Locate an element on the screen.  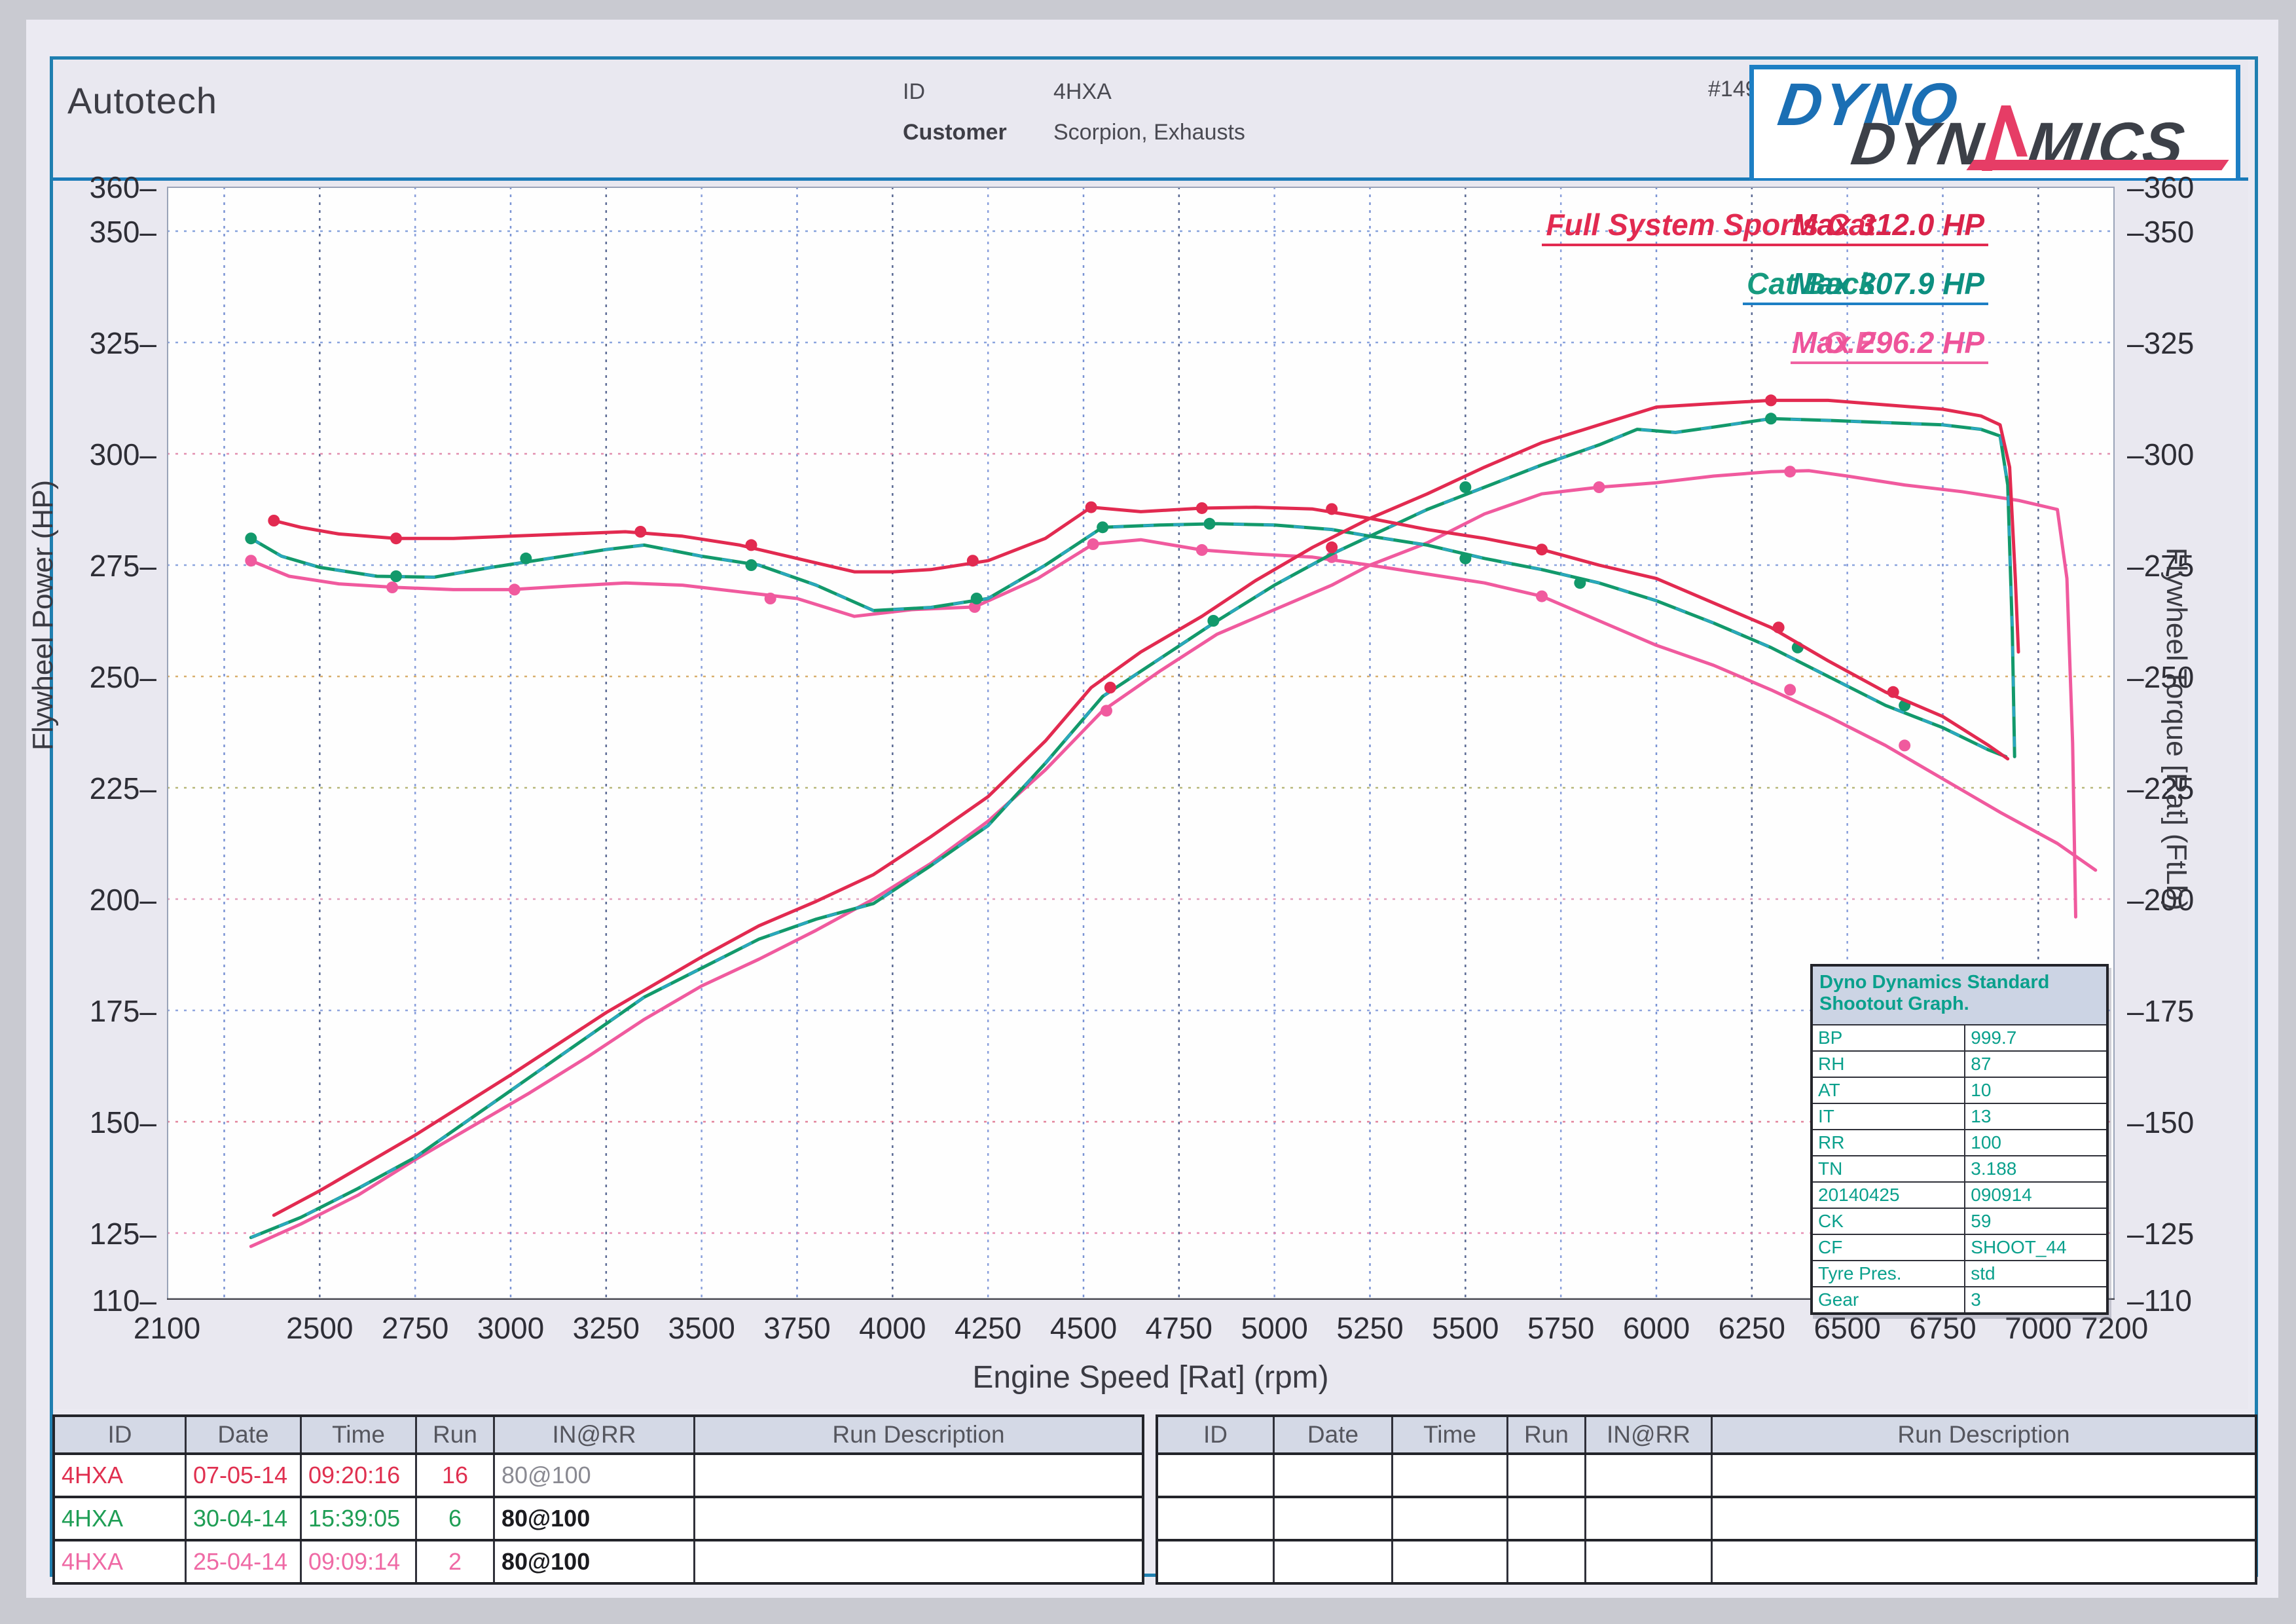
x-tick-5750: 5750 is located at coordinates (1561, 1328).